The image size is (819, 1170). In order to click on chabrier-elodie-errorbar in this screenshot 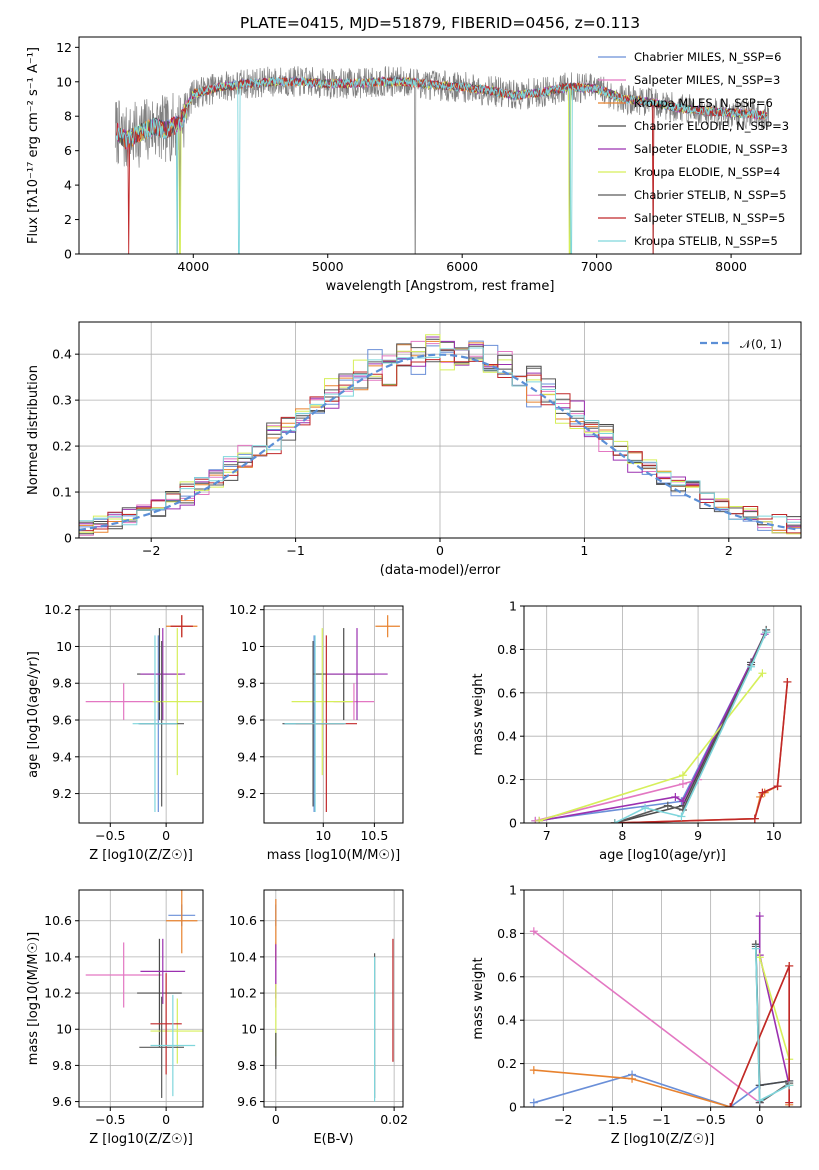, I will do `click(159, 993)`.